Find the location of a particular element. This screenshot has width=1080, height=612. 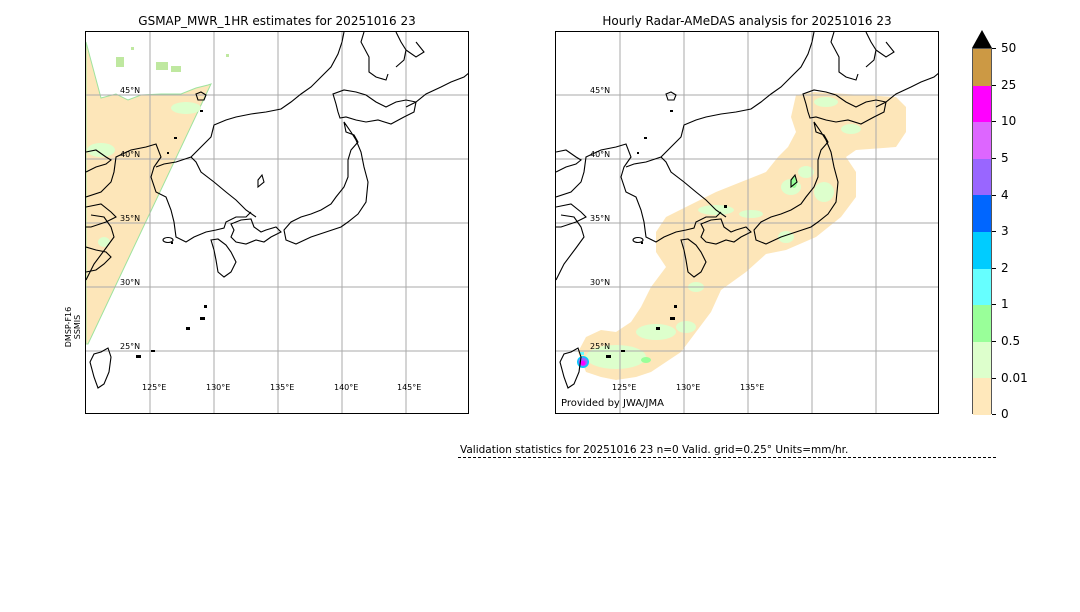

left-lat-label-45: 45°N is located at coordinates (130, 90).